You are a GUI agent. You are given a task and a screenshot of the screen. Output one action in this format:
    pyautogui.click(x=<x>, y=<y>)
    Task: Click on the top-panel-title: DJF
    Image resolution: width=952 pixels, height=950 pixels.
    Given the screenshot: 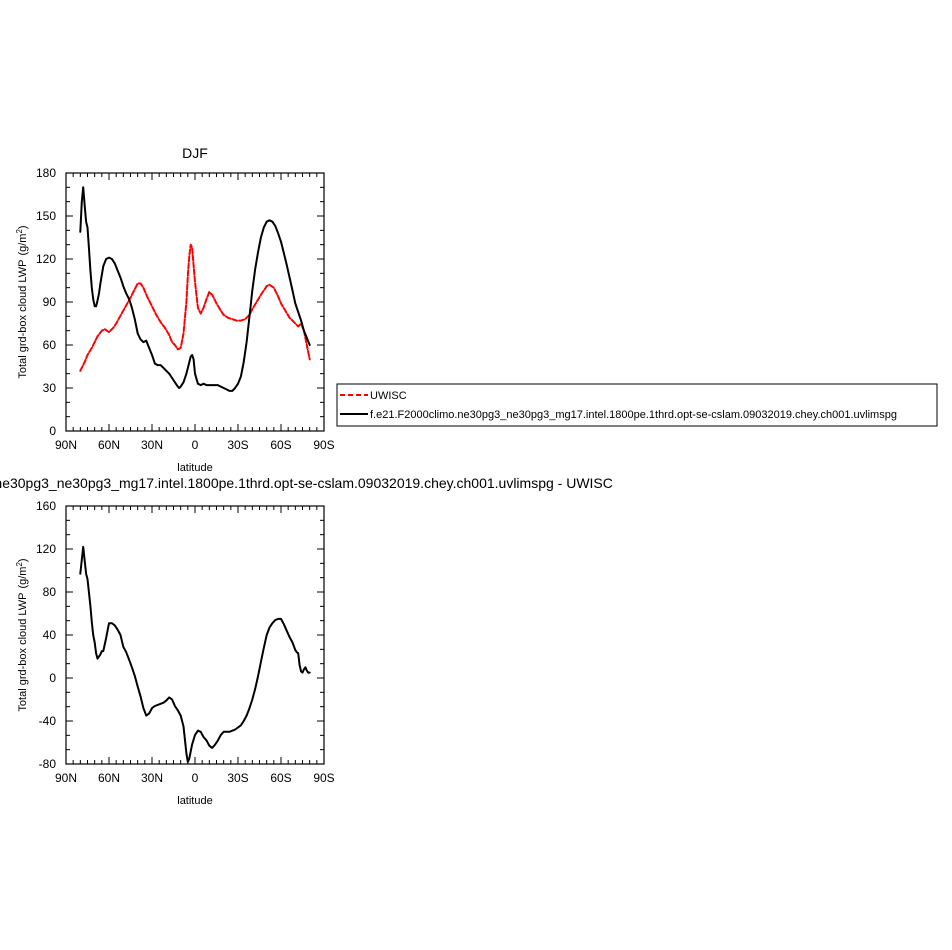 What is the action you would take?
    pyautogui.click(x=195, y=153)
    